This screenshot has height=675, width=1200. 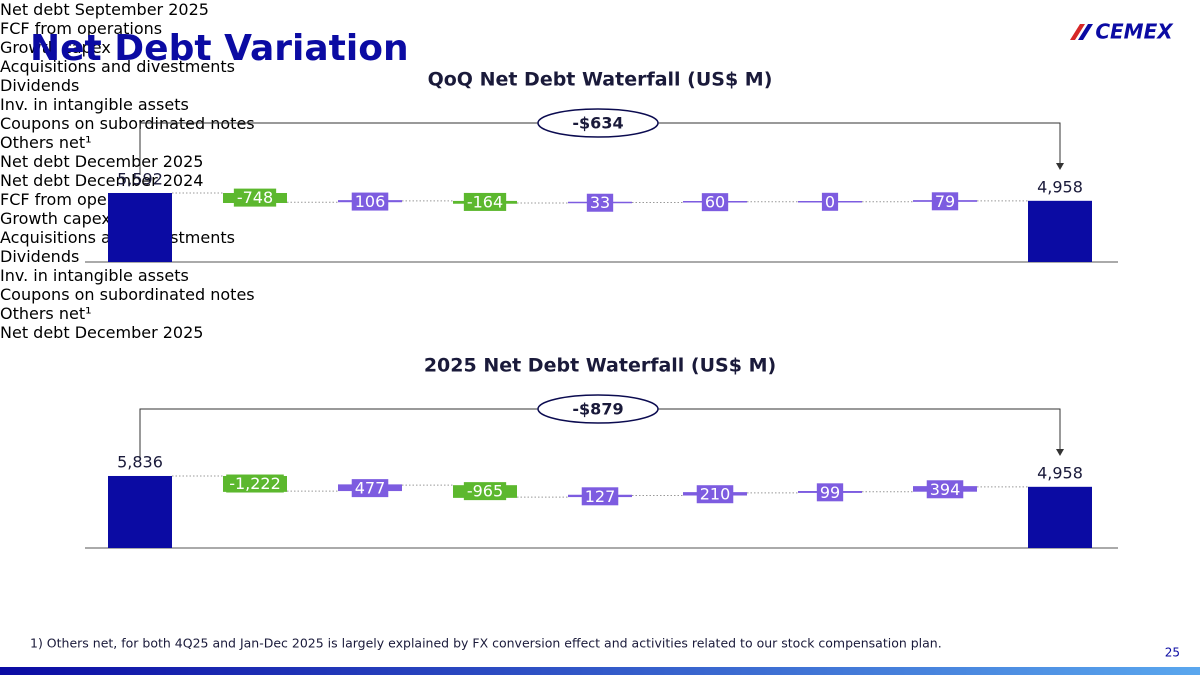 I want to click on value-label: 79, so click(x=945, y=201).